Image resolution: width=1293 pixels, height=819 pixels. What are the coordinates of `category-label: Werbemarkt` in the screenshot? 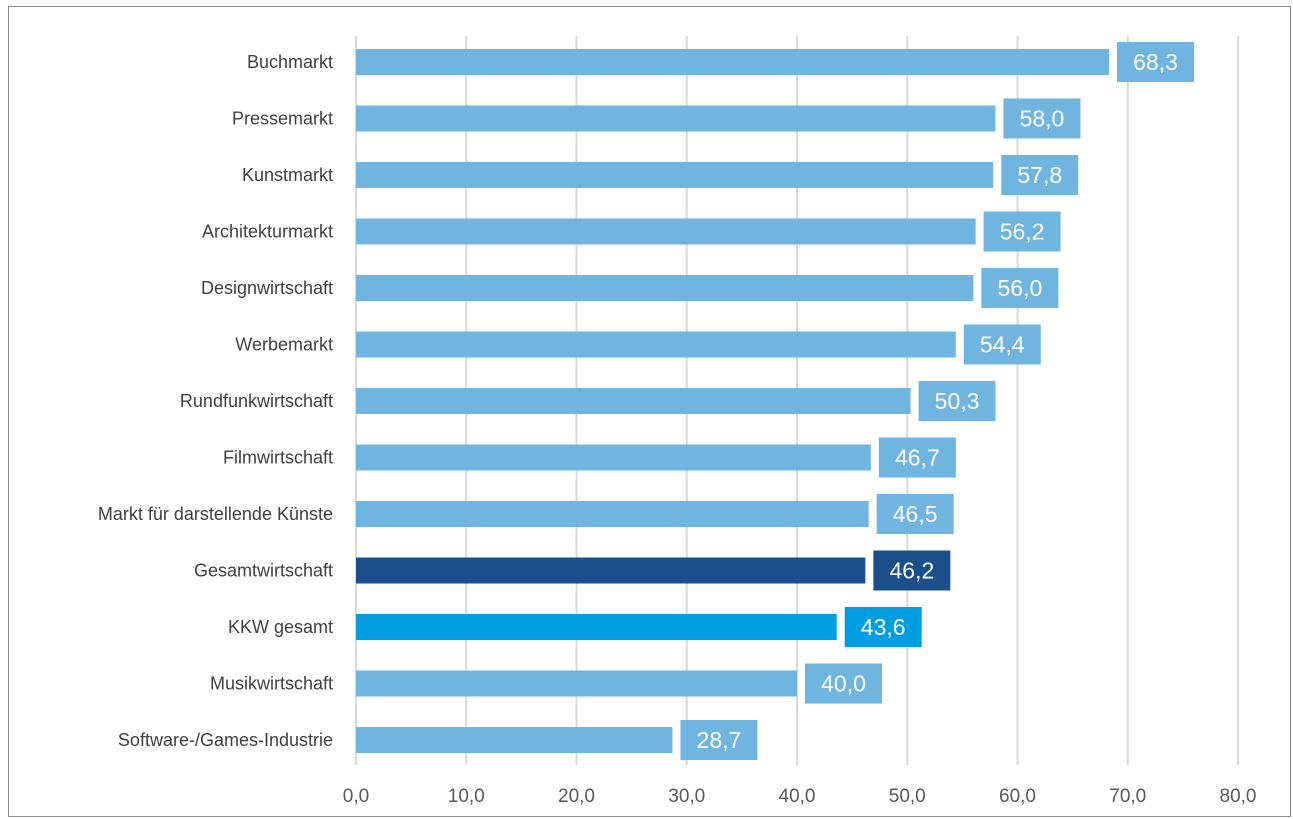 It's located at (284, 345).